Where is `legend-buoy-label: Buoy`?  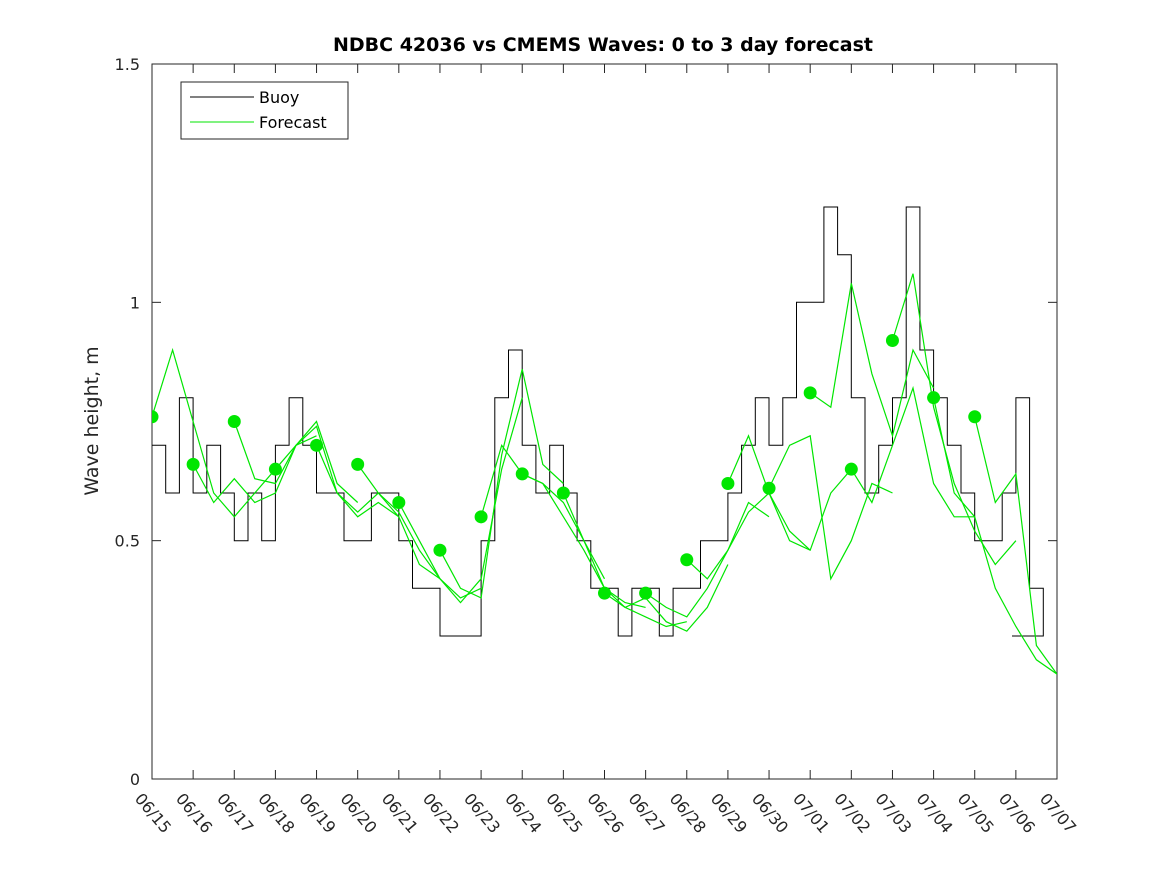 legend-buoy-label: Buoy is located at coordinates (279, 97).